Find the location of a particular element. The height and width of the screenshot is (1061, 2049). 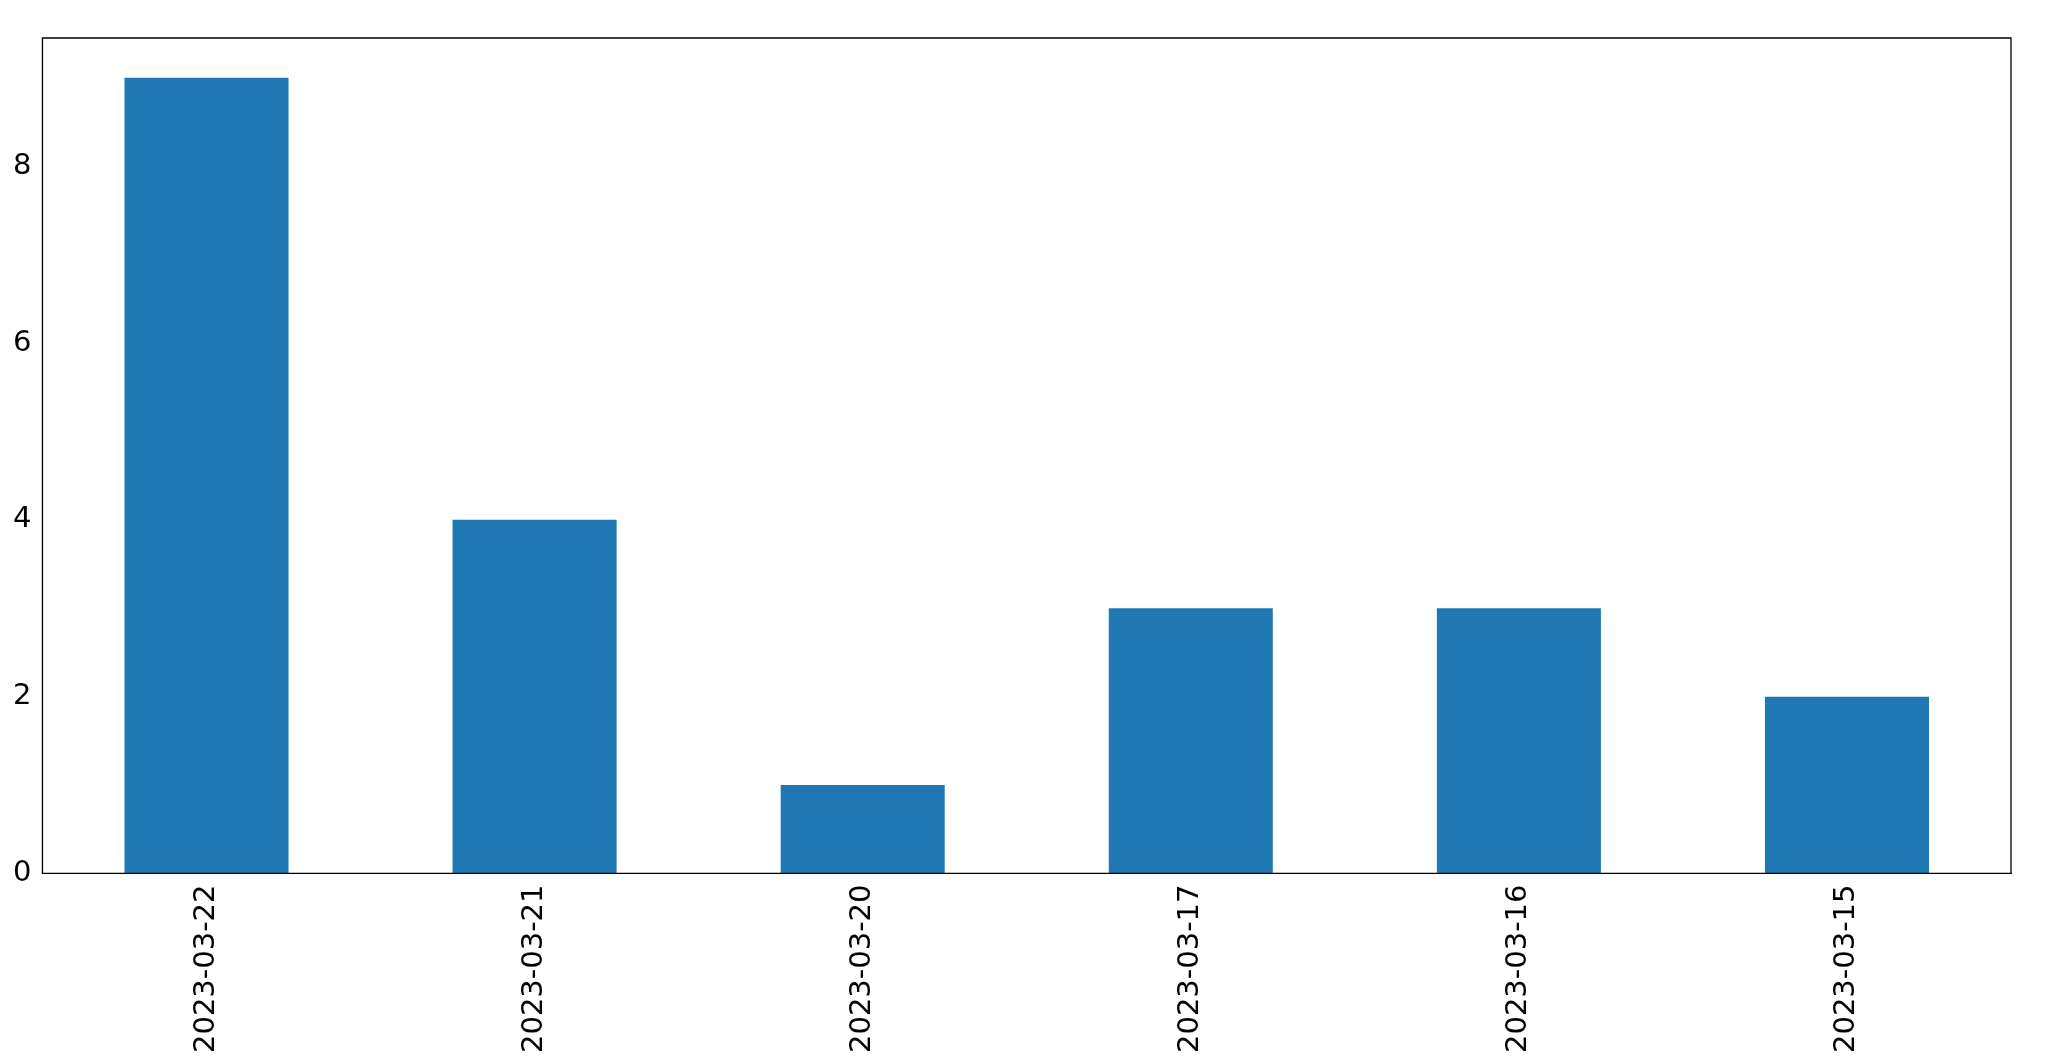

x-tick-label: 2023-03-21 is located at coordinates (532, 969).